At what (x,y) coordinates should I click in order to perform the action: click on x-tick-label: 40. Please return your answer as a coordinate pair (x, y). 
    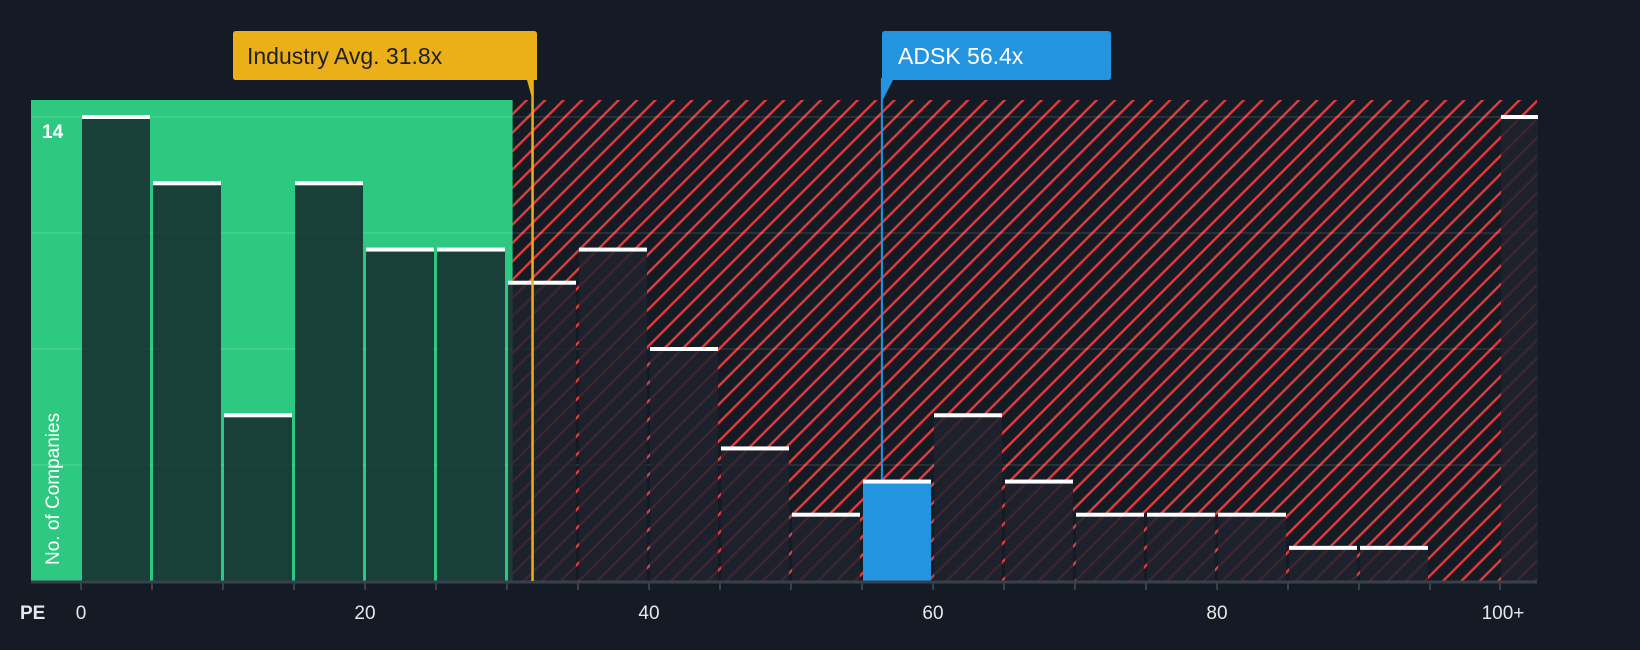
    Looking at the image, I should click on (648, 613).